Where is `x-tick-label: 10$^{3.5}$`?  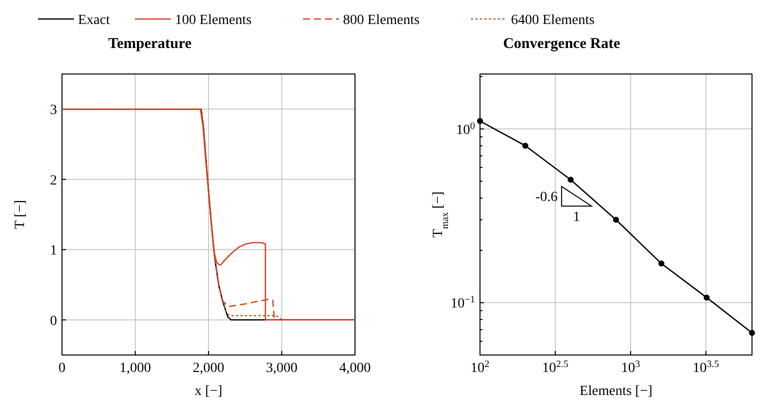
x-tick-label: 10$^{3.5}$ is located at coordinates (706, 367).